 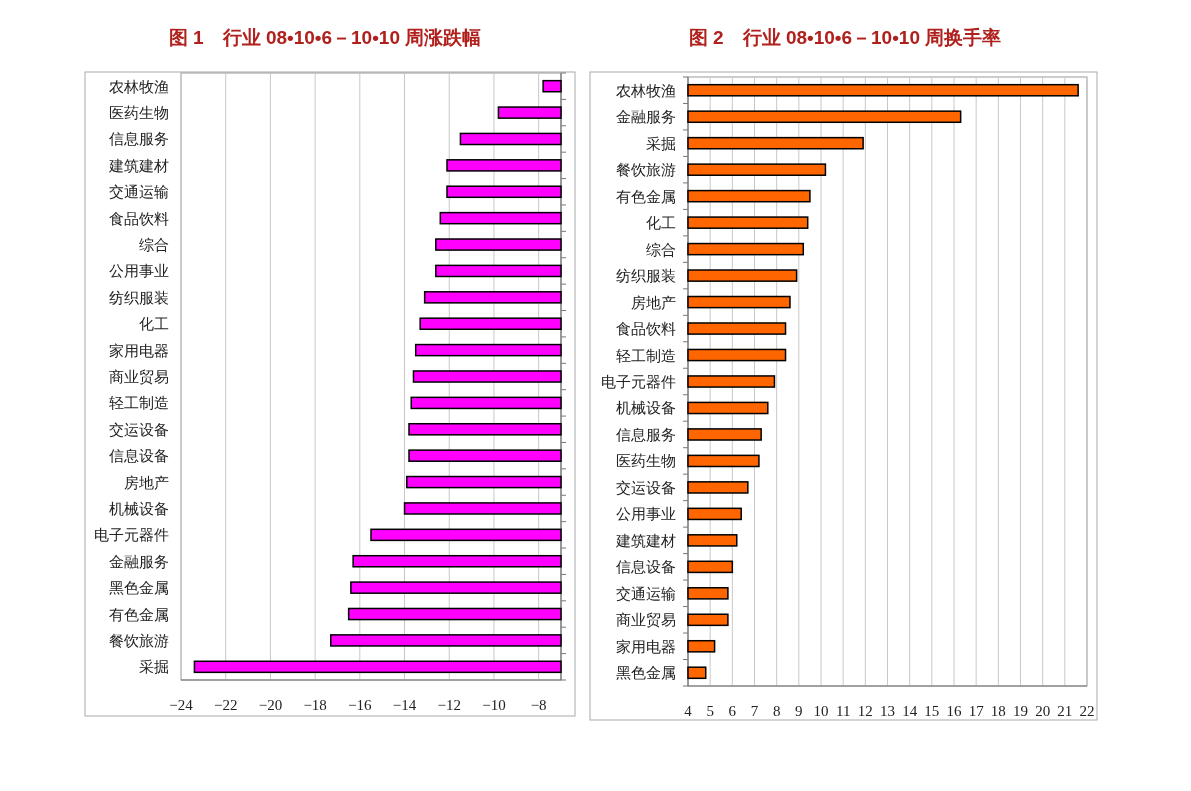 What do you see at coordinates (843, 711) in the screenshot?
I see `x-tick-label: 11` at bounding box center [843, 711].